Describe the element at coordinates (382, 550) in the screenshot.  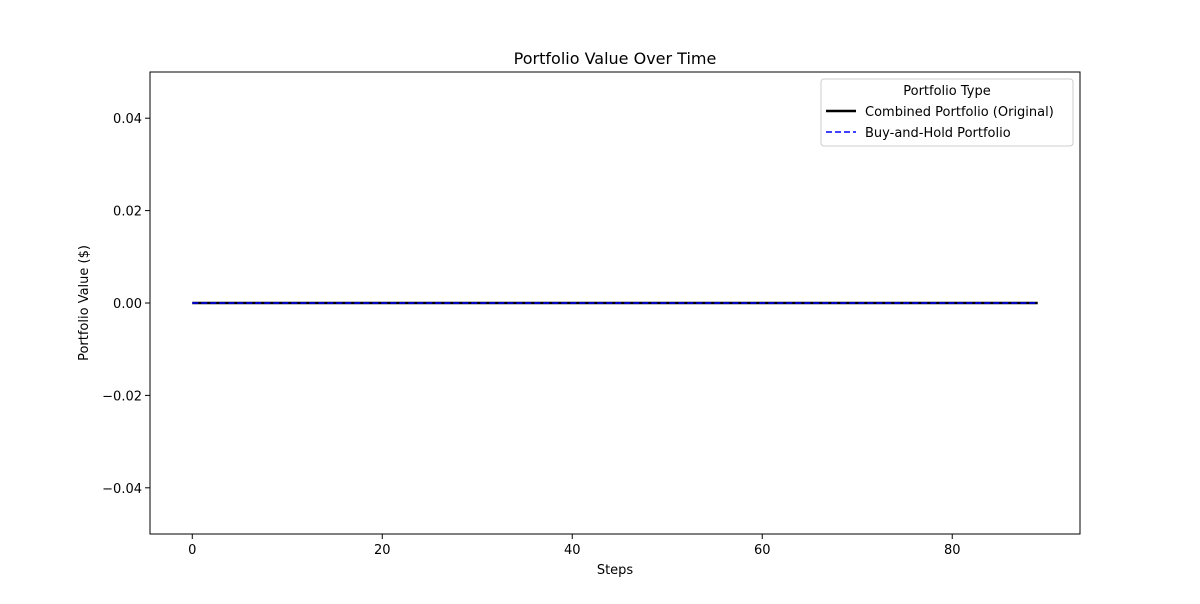
I see `x-tick-label: 20` at that location.